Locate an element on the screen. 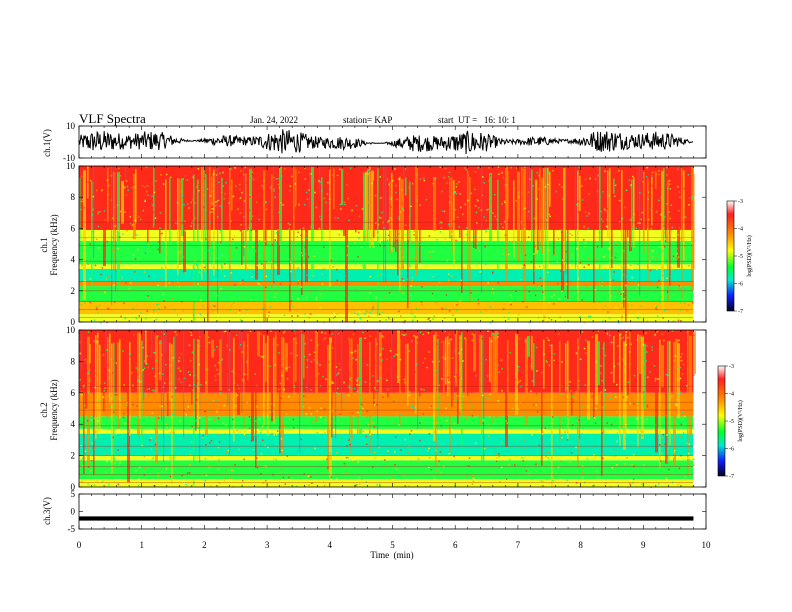 The image size is (792, 612). spectrogram-band is located at coordinates (386, 318).